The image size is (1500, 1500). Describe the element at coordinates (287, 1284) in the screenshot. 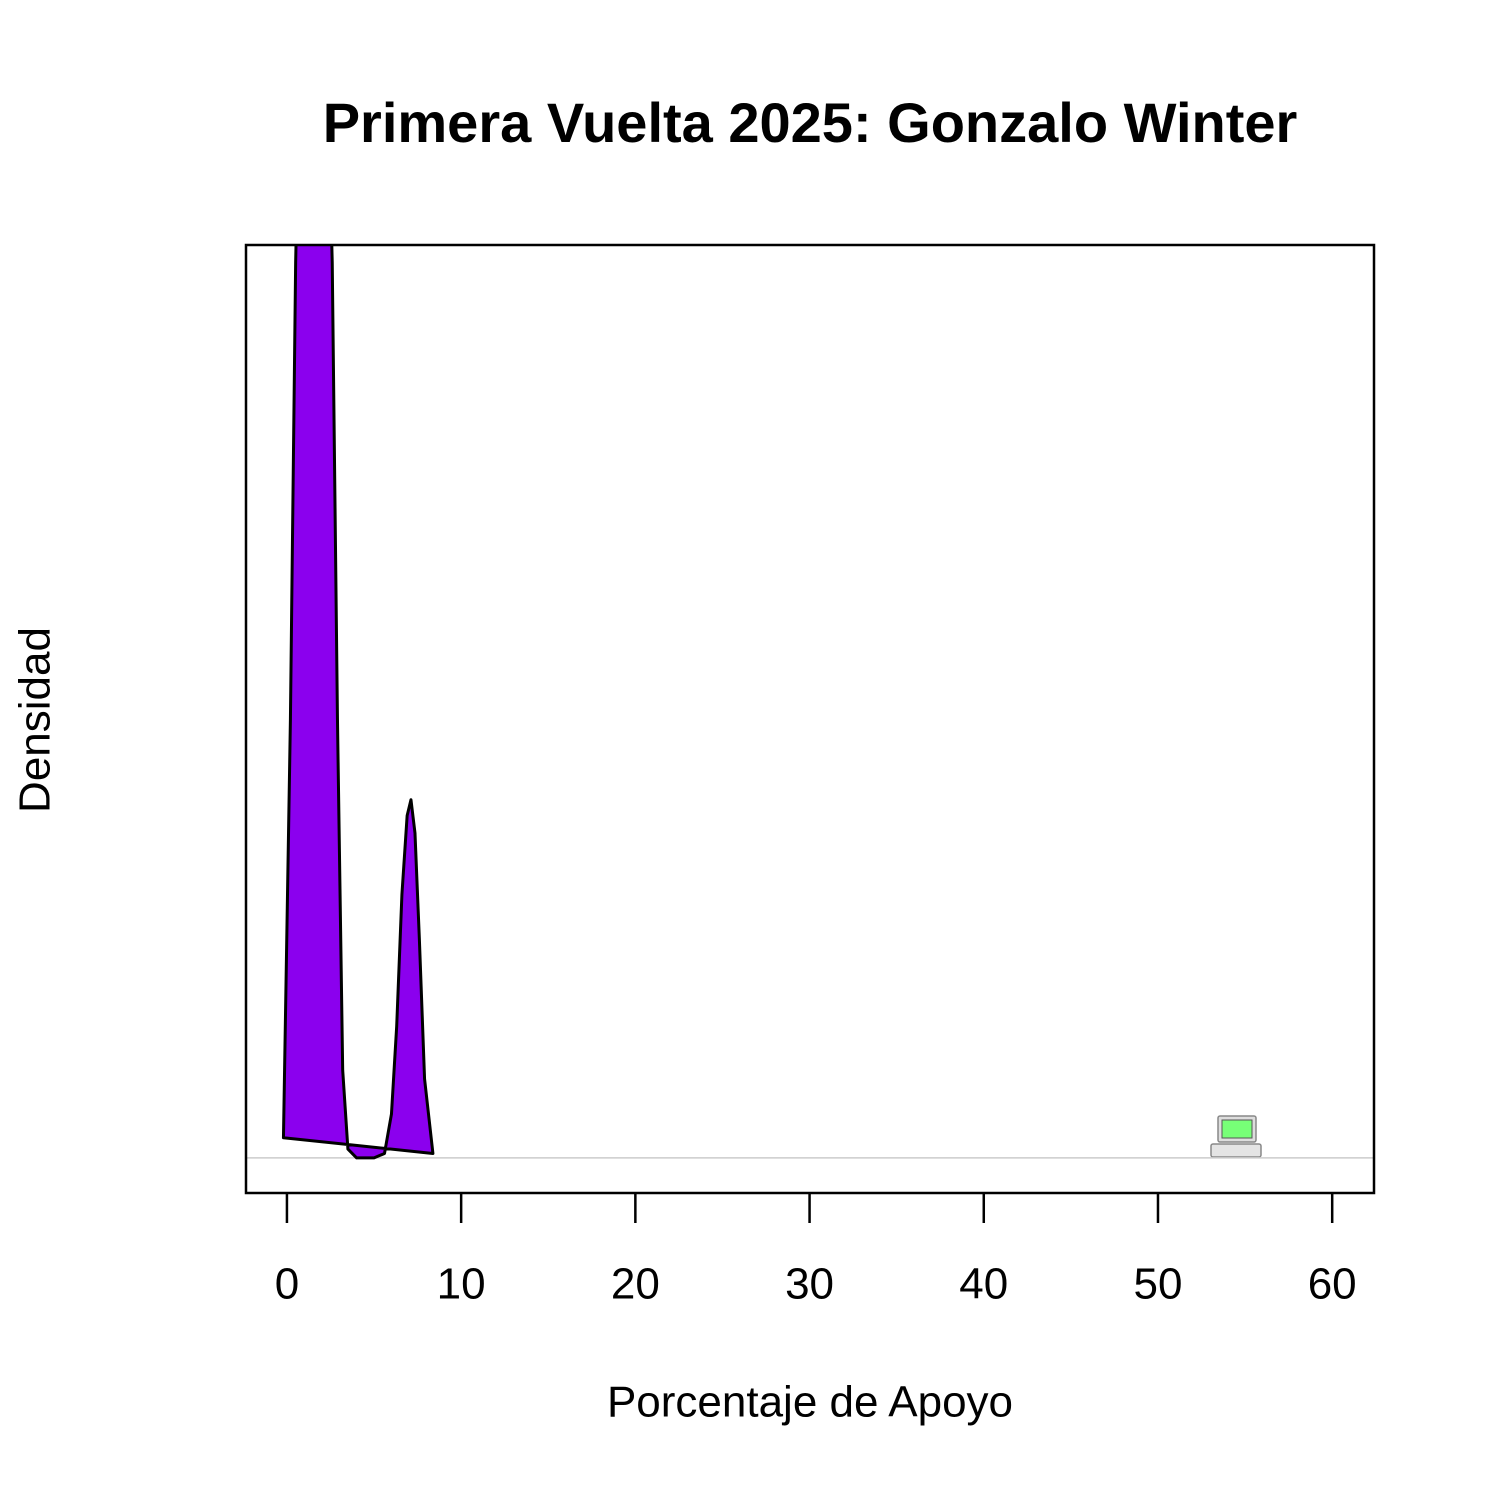

I see `x-tick-label: 0` at that location.